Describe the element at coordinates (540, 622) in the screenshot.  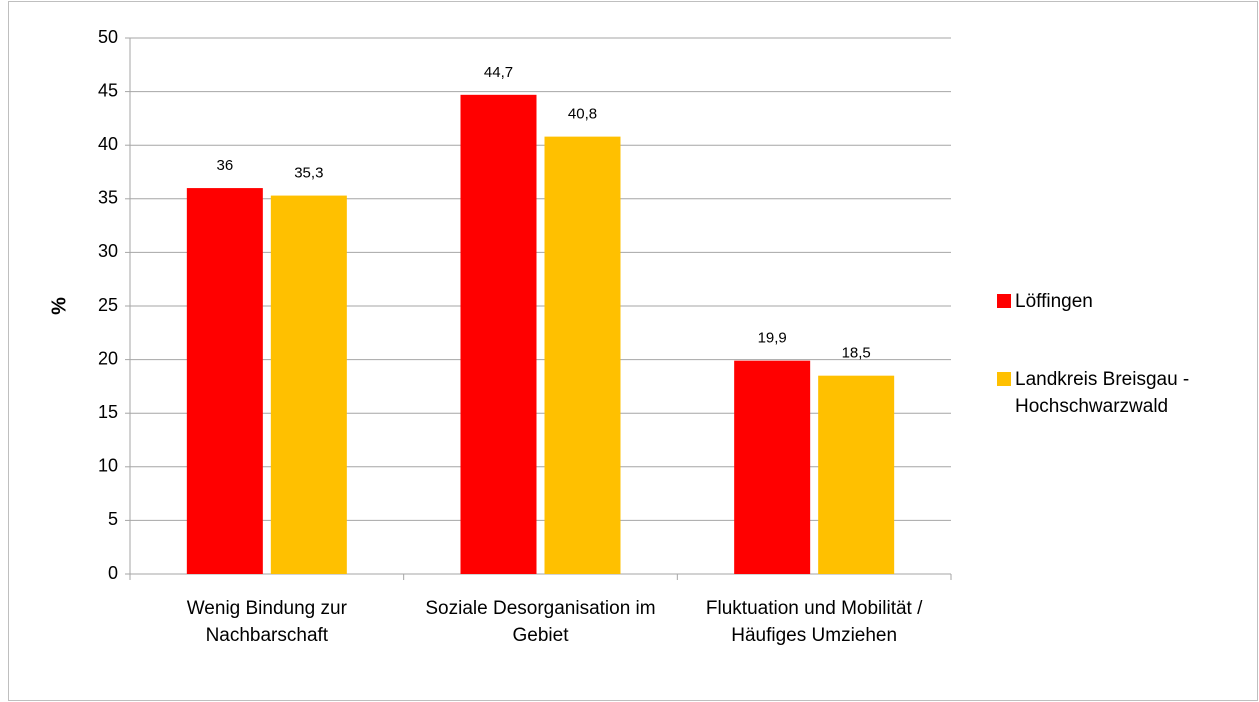
I see `x-tick-label: Soziale Desorganisation im Gebiet` at that location.